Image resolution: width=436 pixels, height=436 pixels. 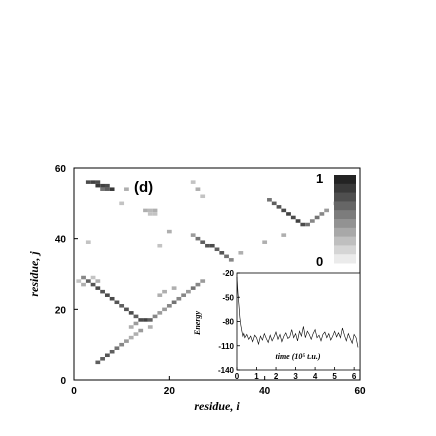 I want to click on inset-y-tick-label: -110, so click(x=226, y=346).